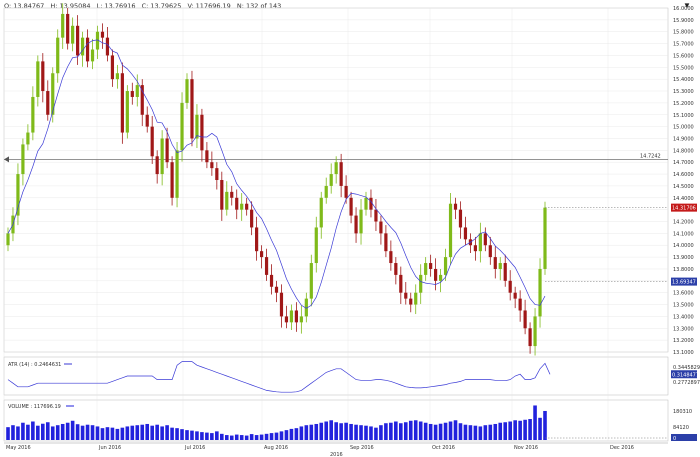 The width and height of the screenshot is (700, 457). I want to click on volume-tick-label: 84120, so click(681, 428).